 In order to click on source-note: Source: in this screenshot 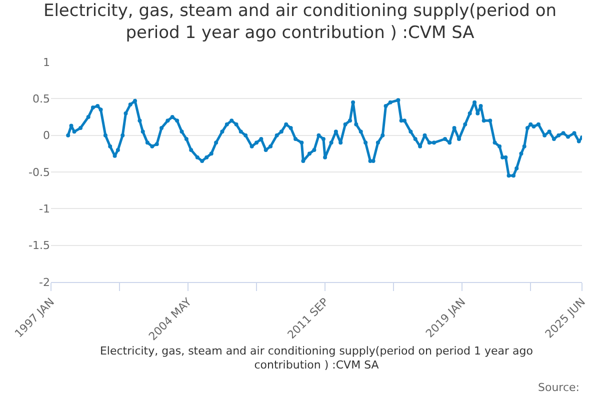, I will do `click(559, 387)`.